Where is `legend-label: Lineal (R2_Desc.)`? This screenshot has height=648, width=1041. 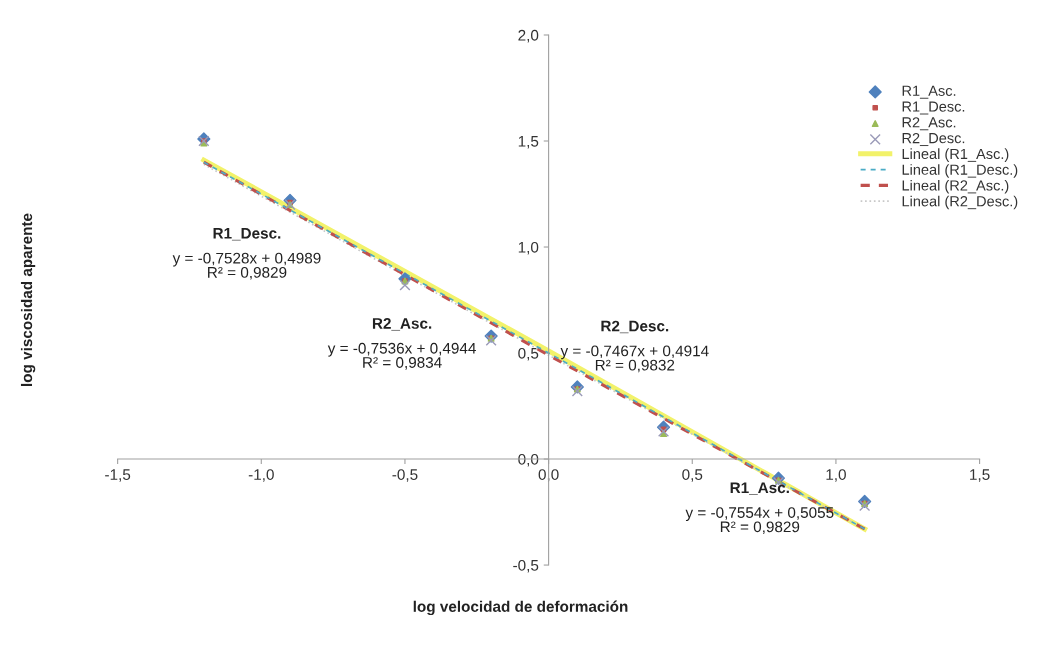
legend-label: Lineal (R2_Desc.) is located at coordinates (960, 202).